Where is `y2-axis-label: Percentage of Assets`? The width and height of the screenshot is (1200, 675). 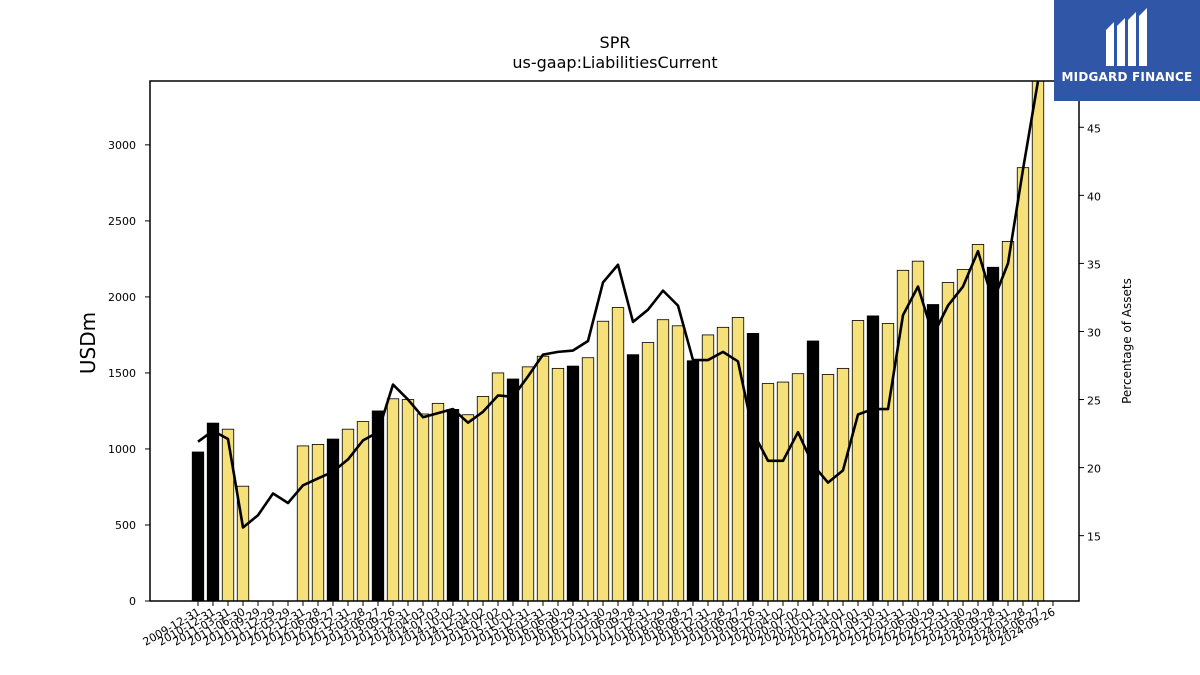
y2-axis-label: Percentage of Assets is located at coordinates (1127, 341).